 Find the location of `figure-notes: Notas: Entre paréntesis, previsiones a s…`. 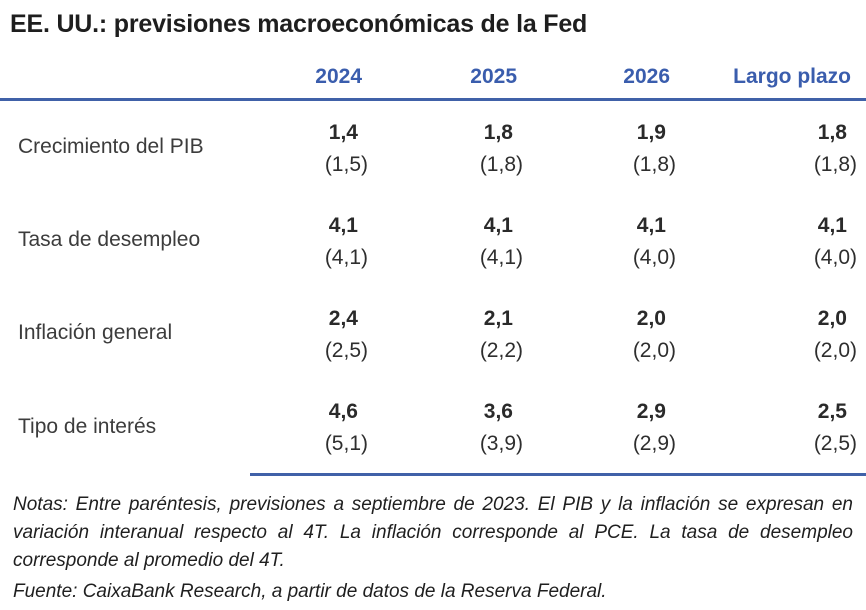

figure-notes: Notas: Entre paréntesis, previsiones a s… is located at coordinates (433, 532).